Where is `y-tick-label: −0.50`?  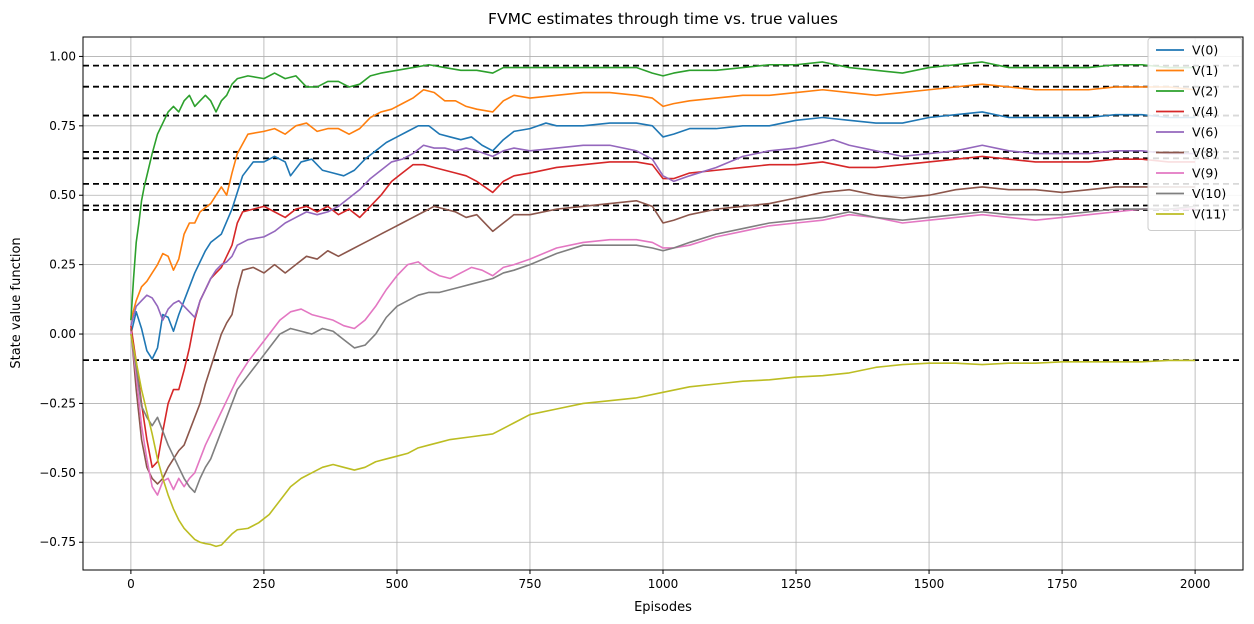
y-tick-label: −0.50 is located at coordinates (57, 473).